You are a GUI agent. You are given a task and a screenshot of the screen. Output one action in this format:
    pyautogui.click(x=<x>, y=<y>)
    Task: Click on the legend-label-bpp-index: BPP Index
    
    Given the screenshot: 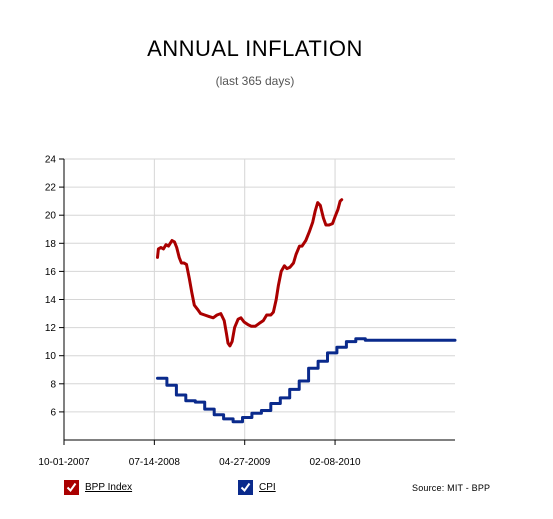 What is the action you would take?
    pyautogui.click(x=109, y=487)
    